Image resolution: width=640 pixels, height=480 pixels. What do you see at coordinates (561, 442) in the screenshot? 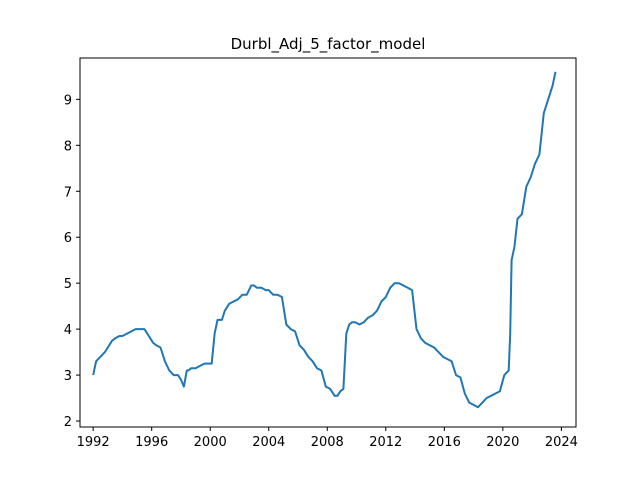
I see `x-tick-label: 2024` at bounding box center [561, 442].